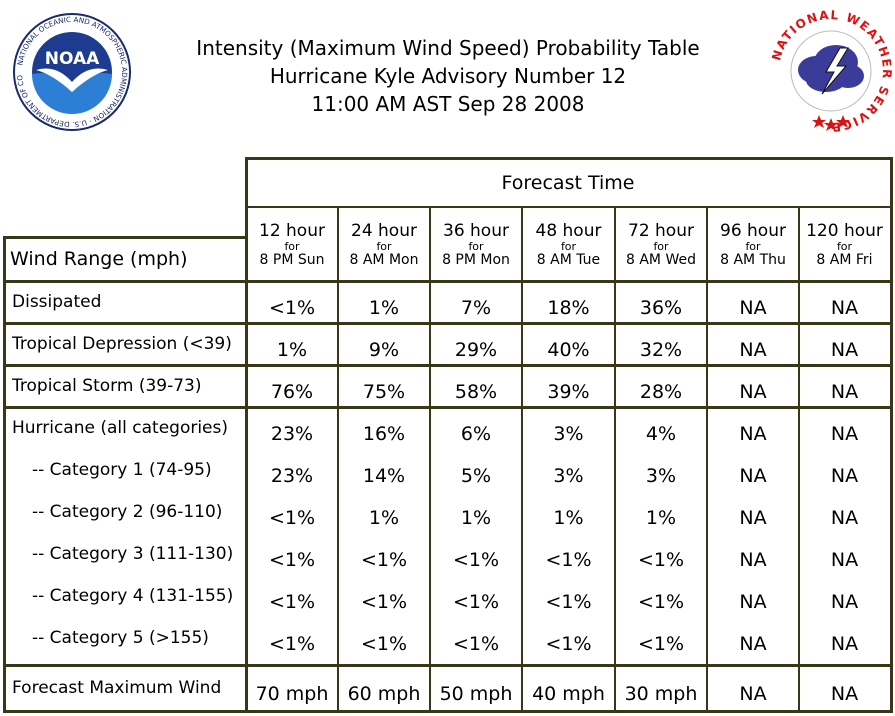 This screenshot has width=895, height=716. I want to click on table-cell: 9%, so click(384, 350).